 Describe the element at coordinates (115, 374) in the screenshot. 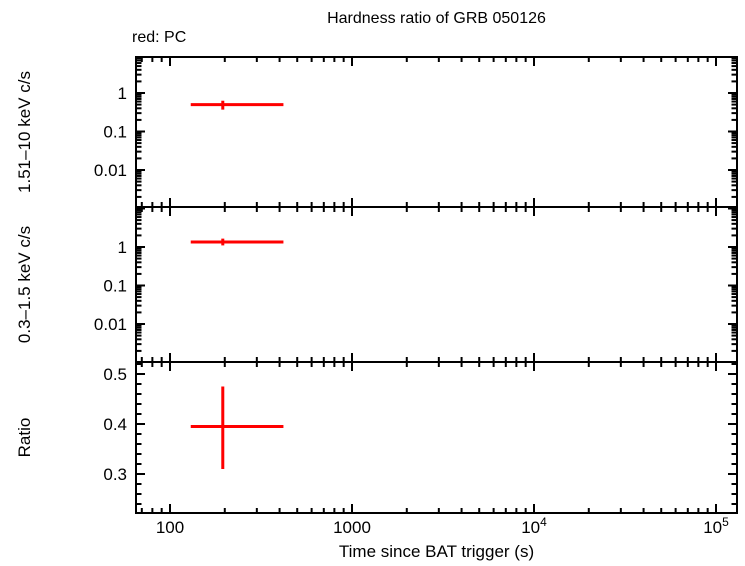

I see `y-tick-label: 0.5` at that location.